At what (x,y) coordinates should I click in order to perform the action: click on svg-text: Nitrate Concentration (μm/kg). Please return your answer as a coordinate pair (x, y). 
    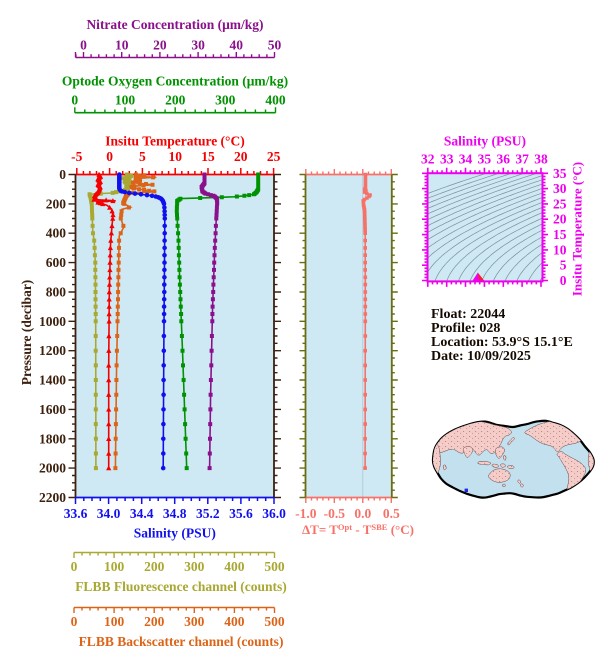
    Looking at the image, I should click on (174, 24).